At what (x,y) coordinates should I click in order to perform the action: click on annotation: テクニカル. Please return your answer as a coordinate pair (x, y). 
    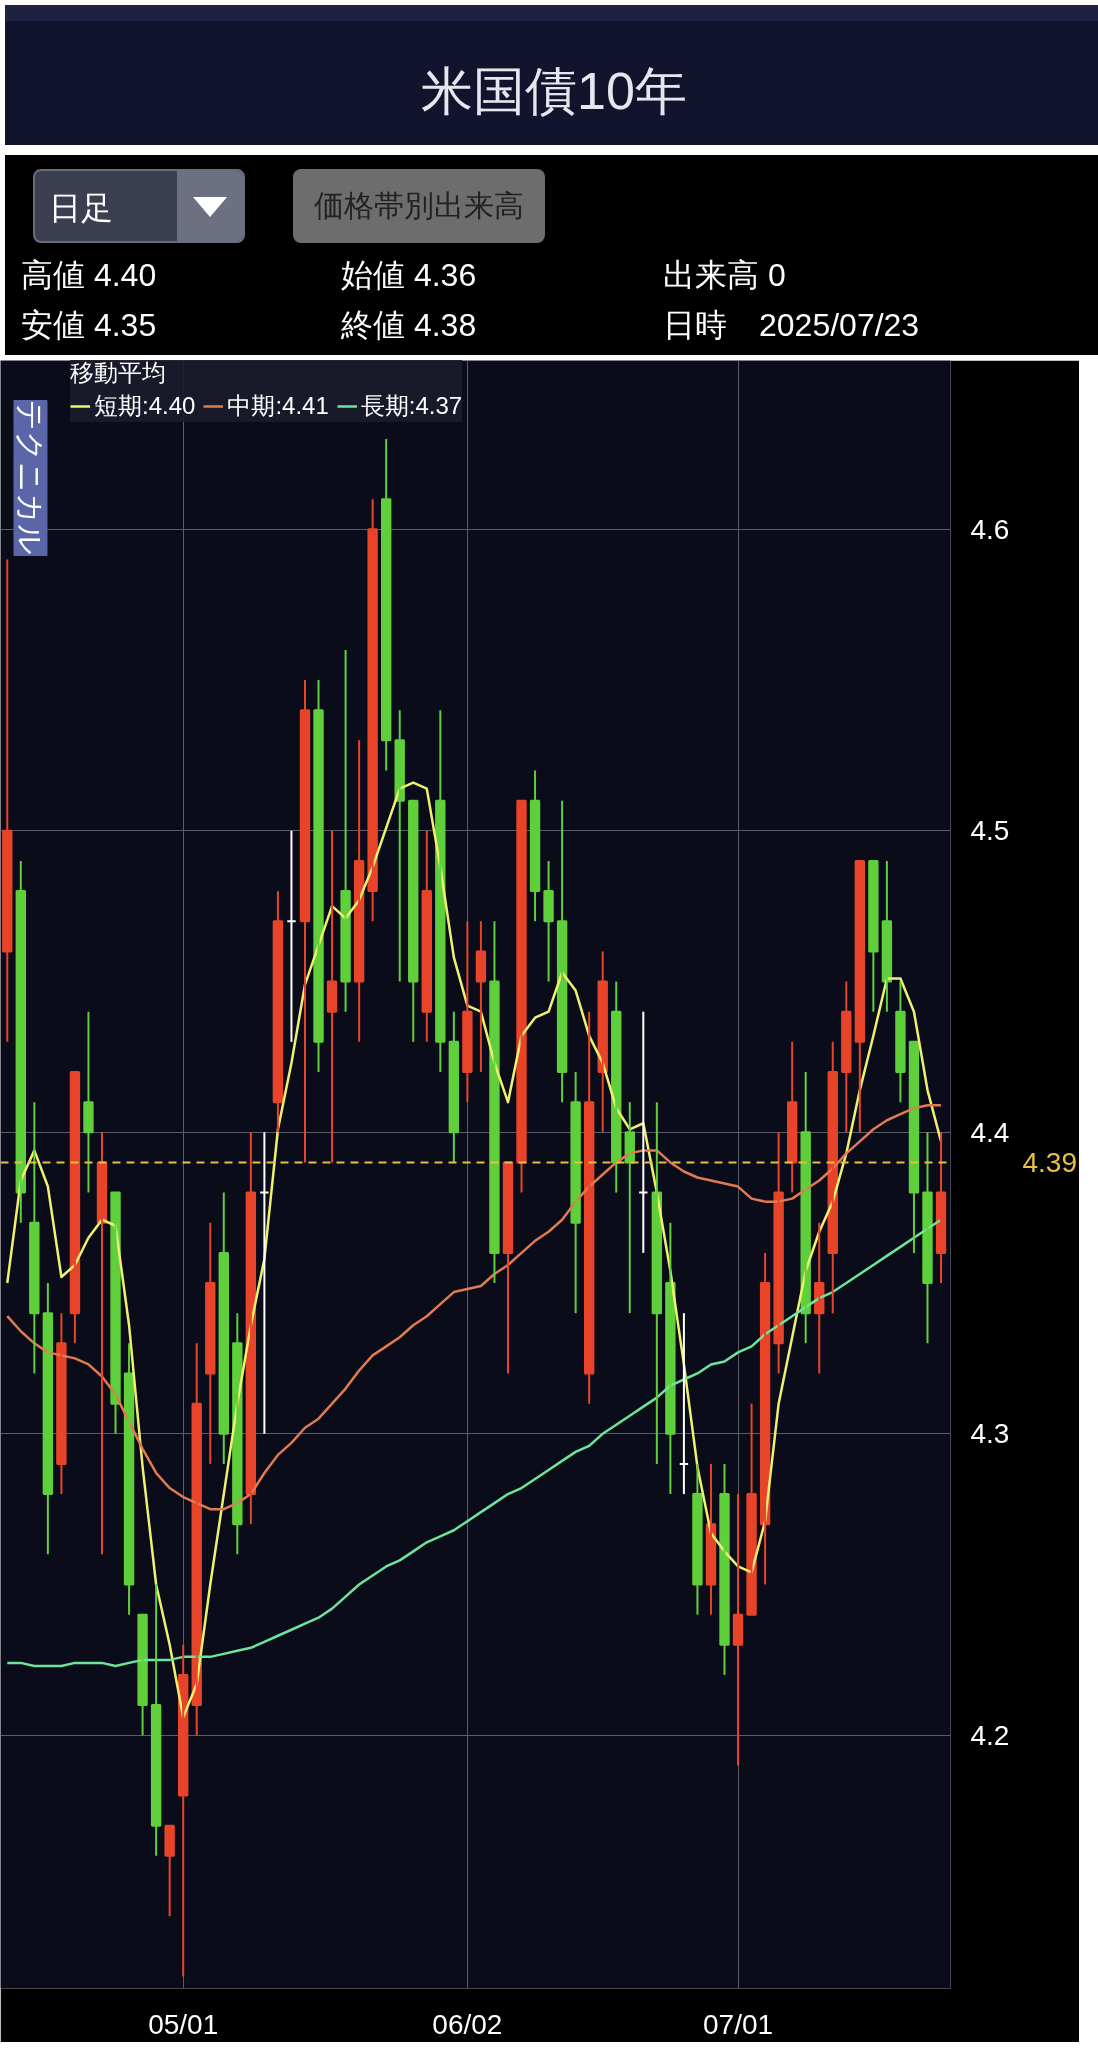
    Looking at the image, I should click on (30, 478).